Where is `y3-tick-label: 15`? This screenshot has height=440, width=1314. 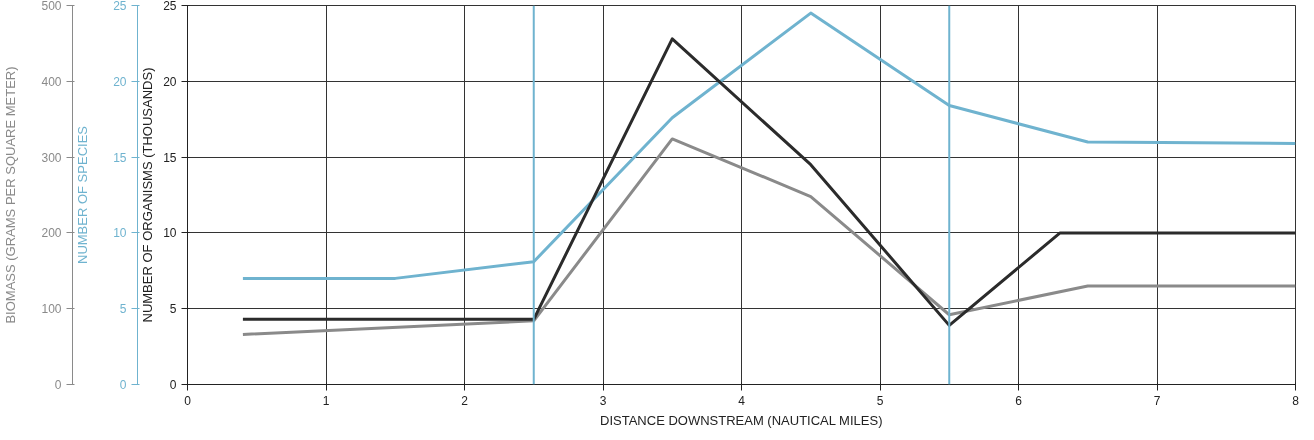 y3-tick-label: 15 is located at coordinates (120, 157).